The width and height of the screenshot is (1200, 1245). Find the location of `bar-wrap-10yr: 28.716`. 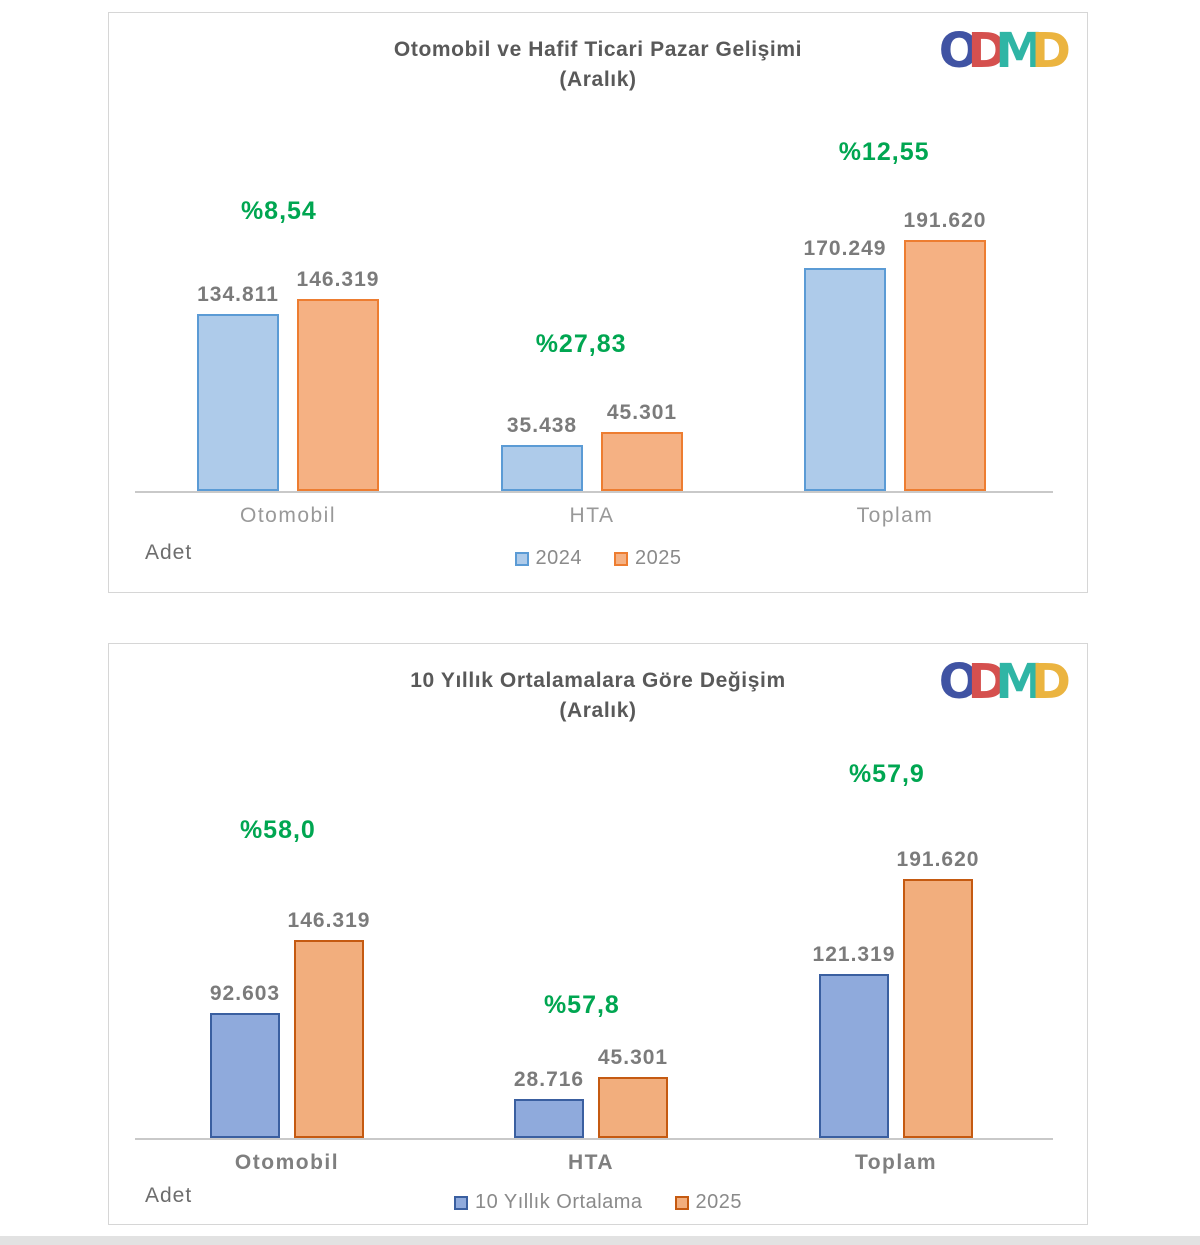

bar-wrap-10yr: 28.716 is located at coordinates (549, 1103).